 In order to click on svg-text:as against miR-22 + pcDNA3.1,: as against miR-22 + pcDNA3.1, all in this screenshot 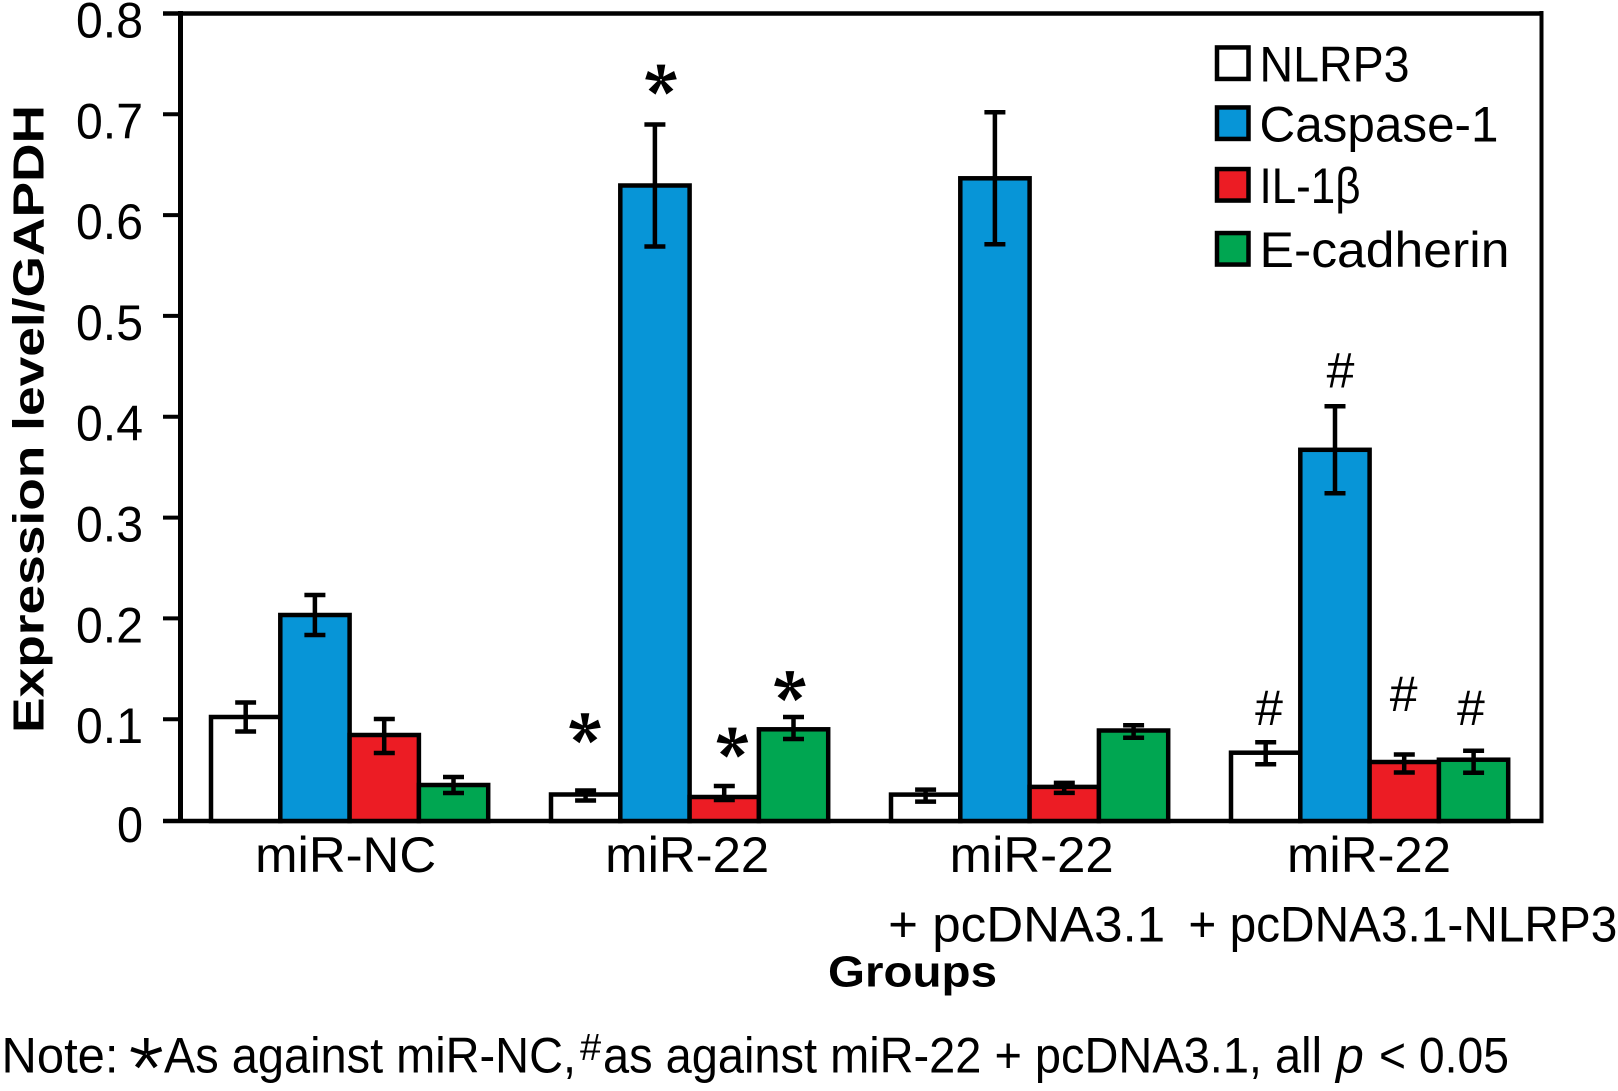, I will do `click(962, 1056)`.